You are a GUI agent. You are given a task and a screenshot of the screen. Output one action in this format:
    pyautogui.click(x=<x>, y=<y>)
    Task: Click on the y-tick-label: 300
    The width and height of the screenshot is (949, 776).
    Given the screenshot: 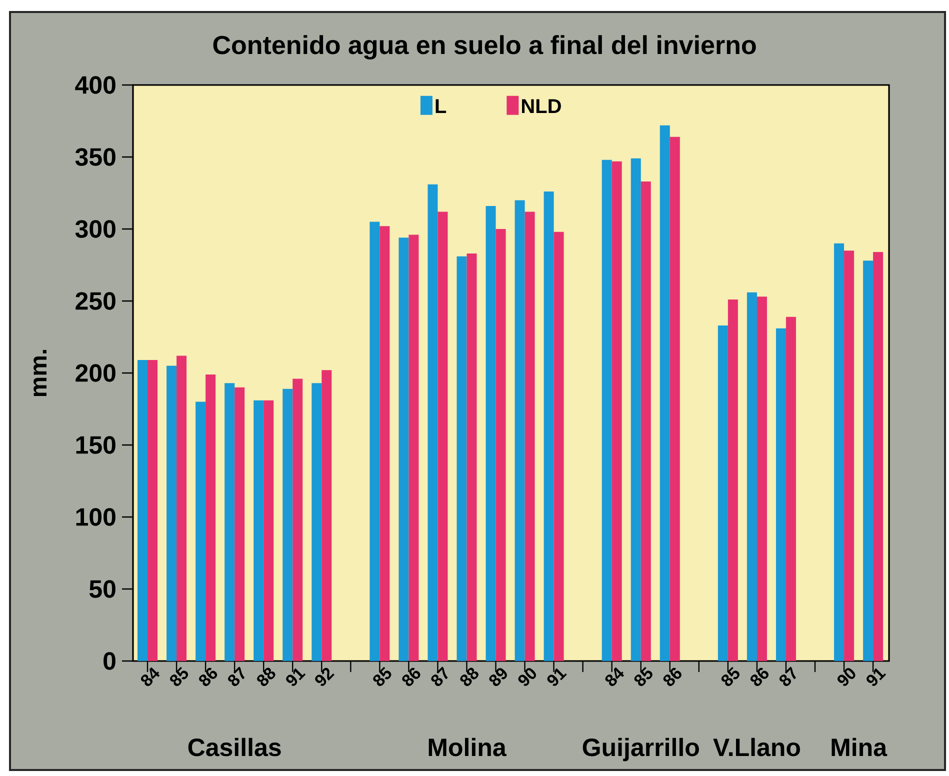 What is the action you would take?
    pyautogui.click(x=95, y=229)
    